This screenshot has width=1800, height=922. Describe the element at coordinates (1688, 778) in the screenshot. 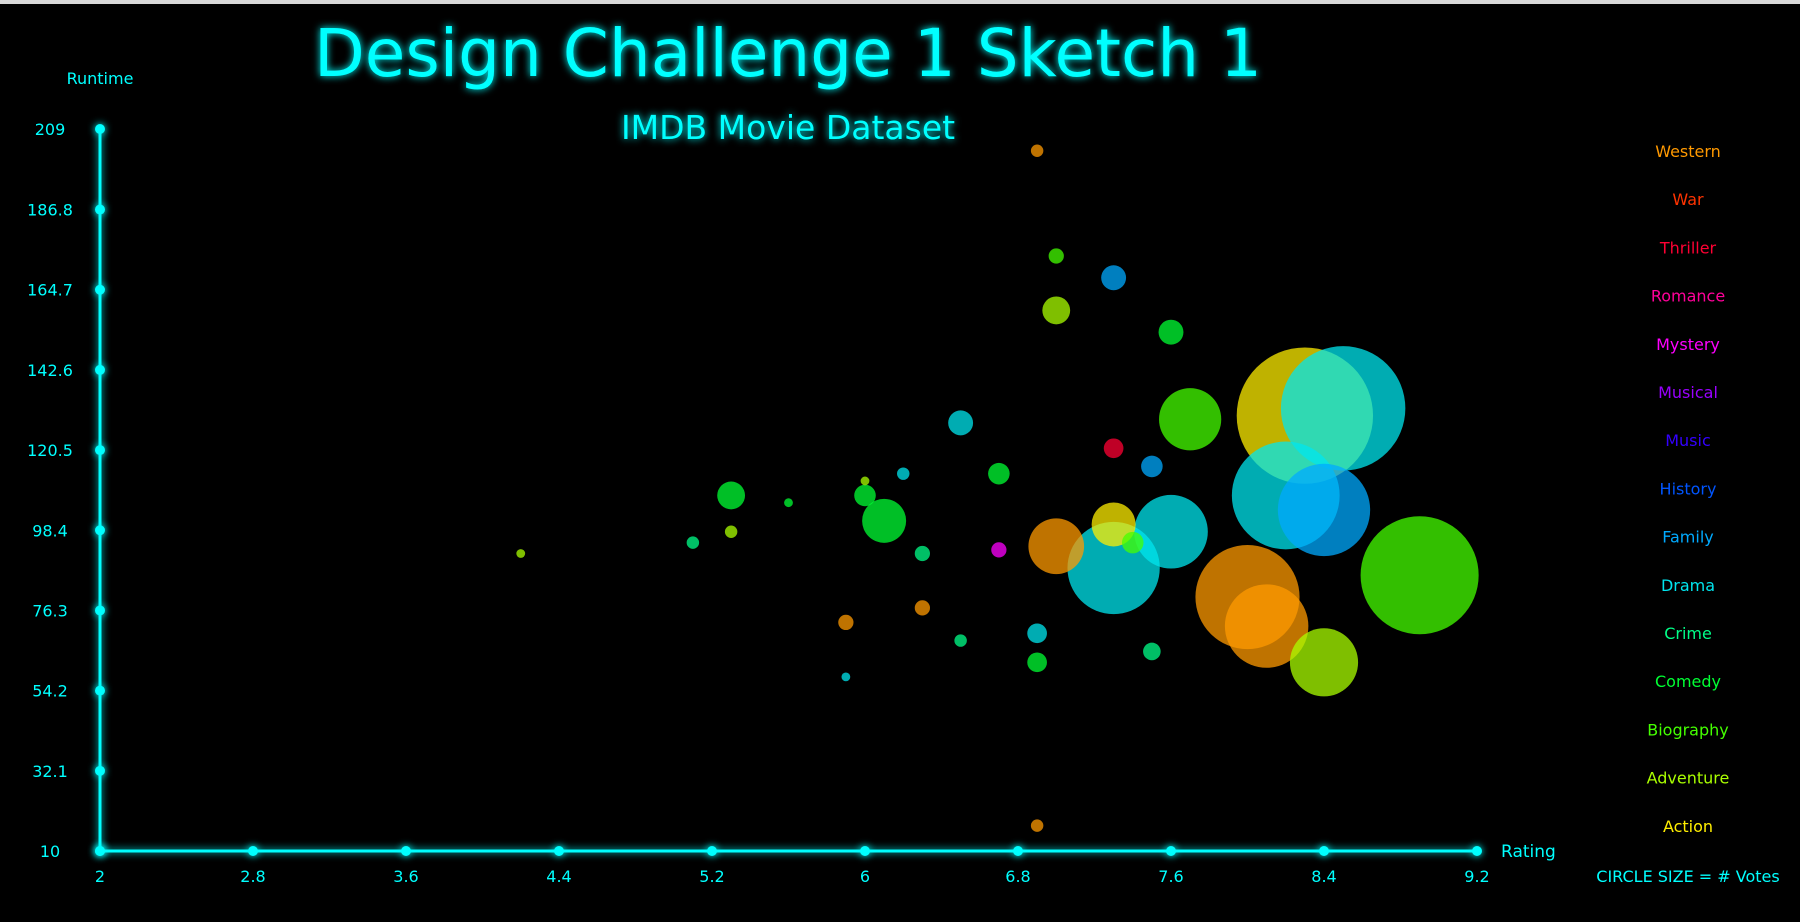

I see `legend-item-adventure: Adventure` at that location.